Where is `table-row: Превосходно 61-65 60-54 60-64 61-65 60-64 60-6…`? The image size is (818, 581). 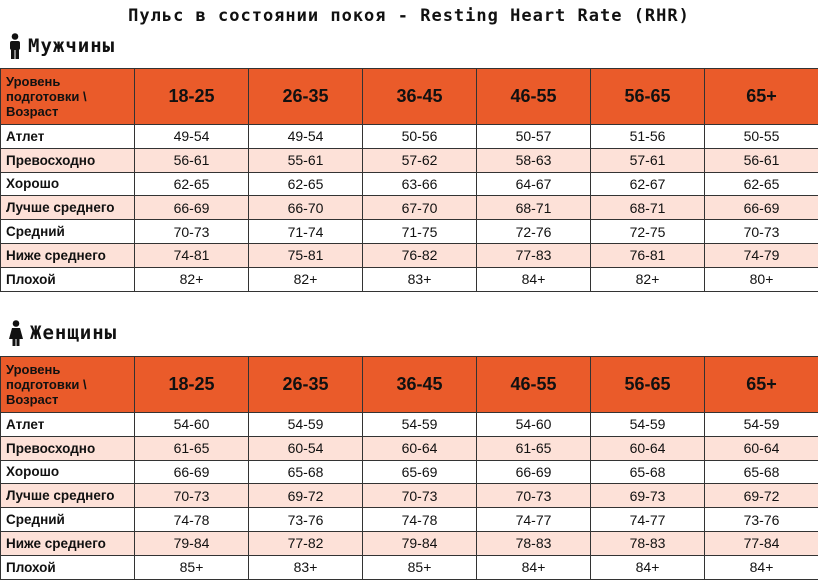
table-row: Превосходно 61-65 60-54 60-64 61-65 60-64 60-6… is located at coordinates (409, 448).